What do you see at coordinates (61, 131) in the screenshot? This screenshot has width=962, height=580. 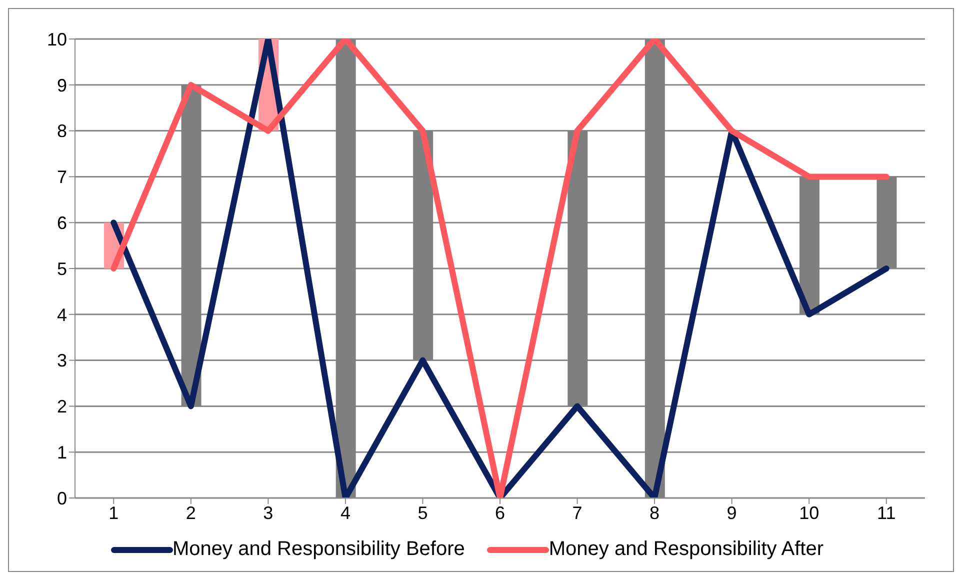 I see `y-tick-label: 8` at bounding box center [61, 131].